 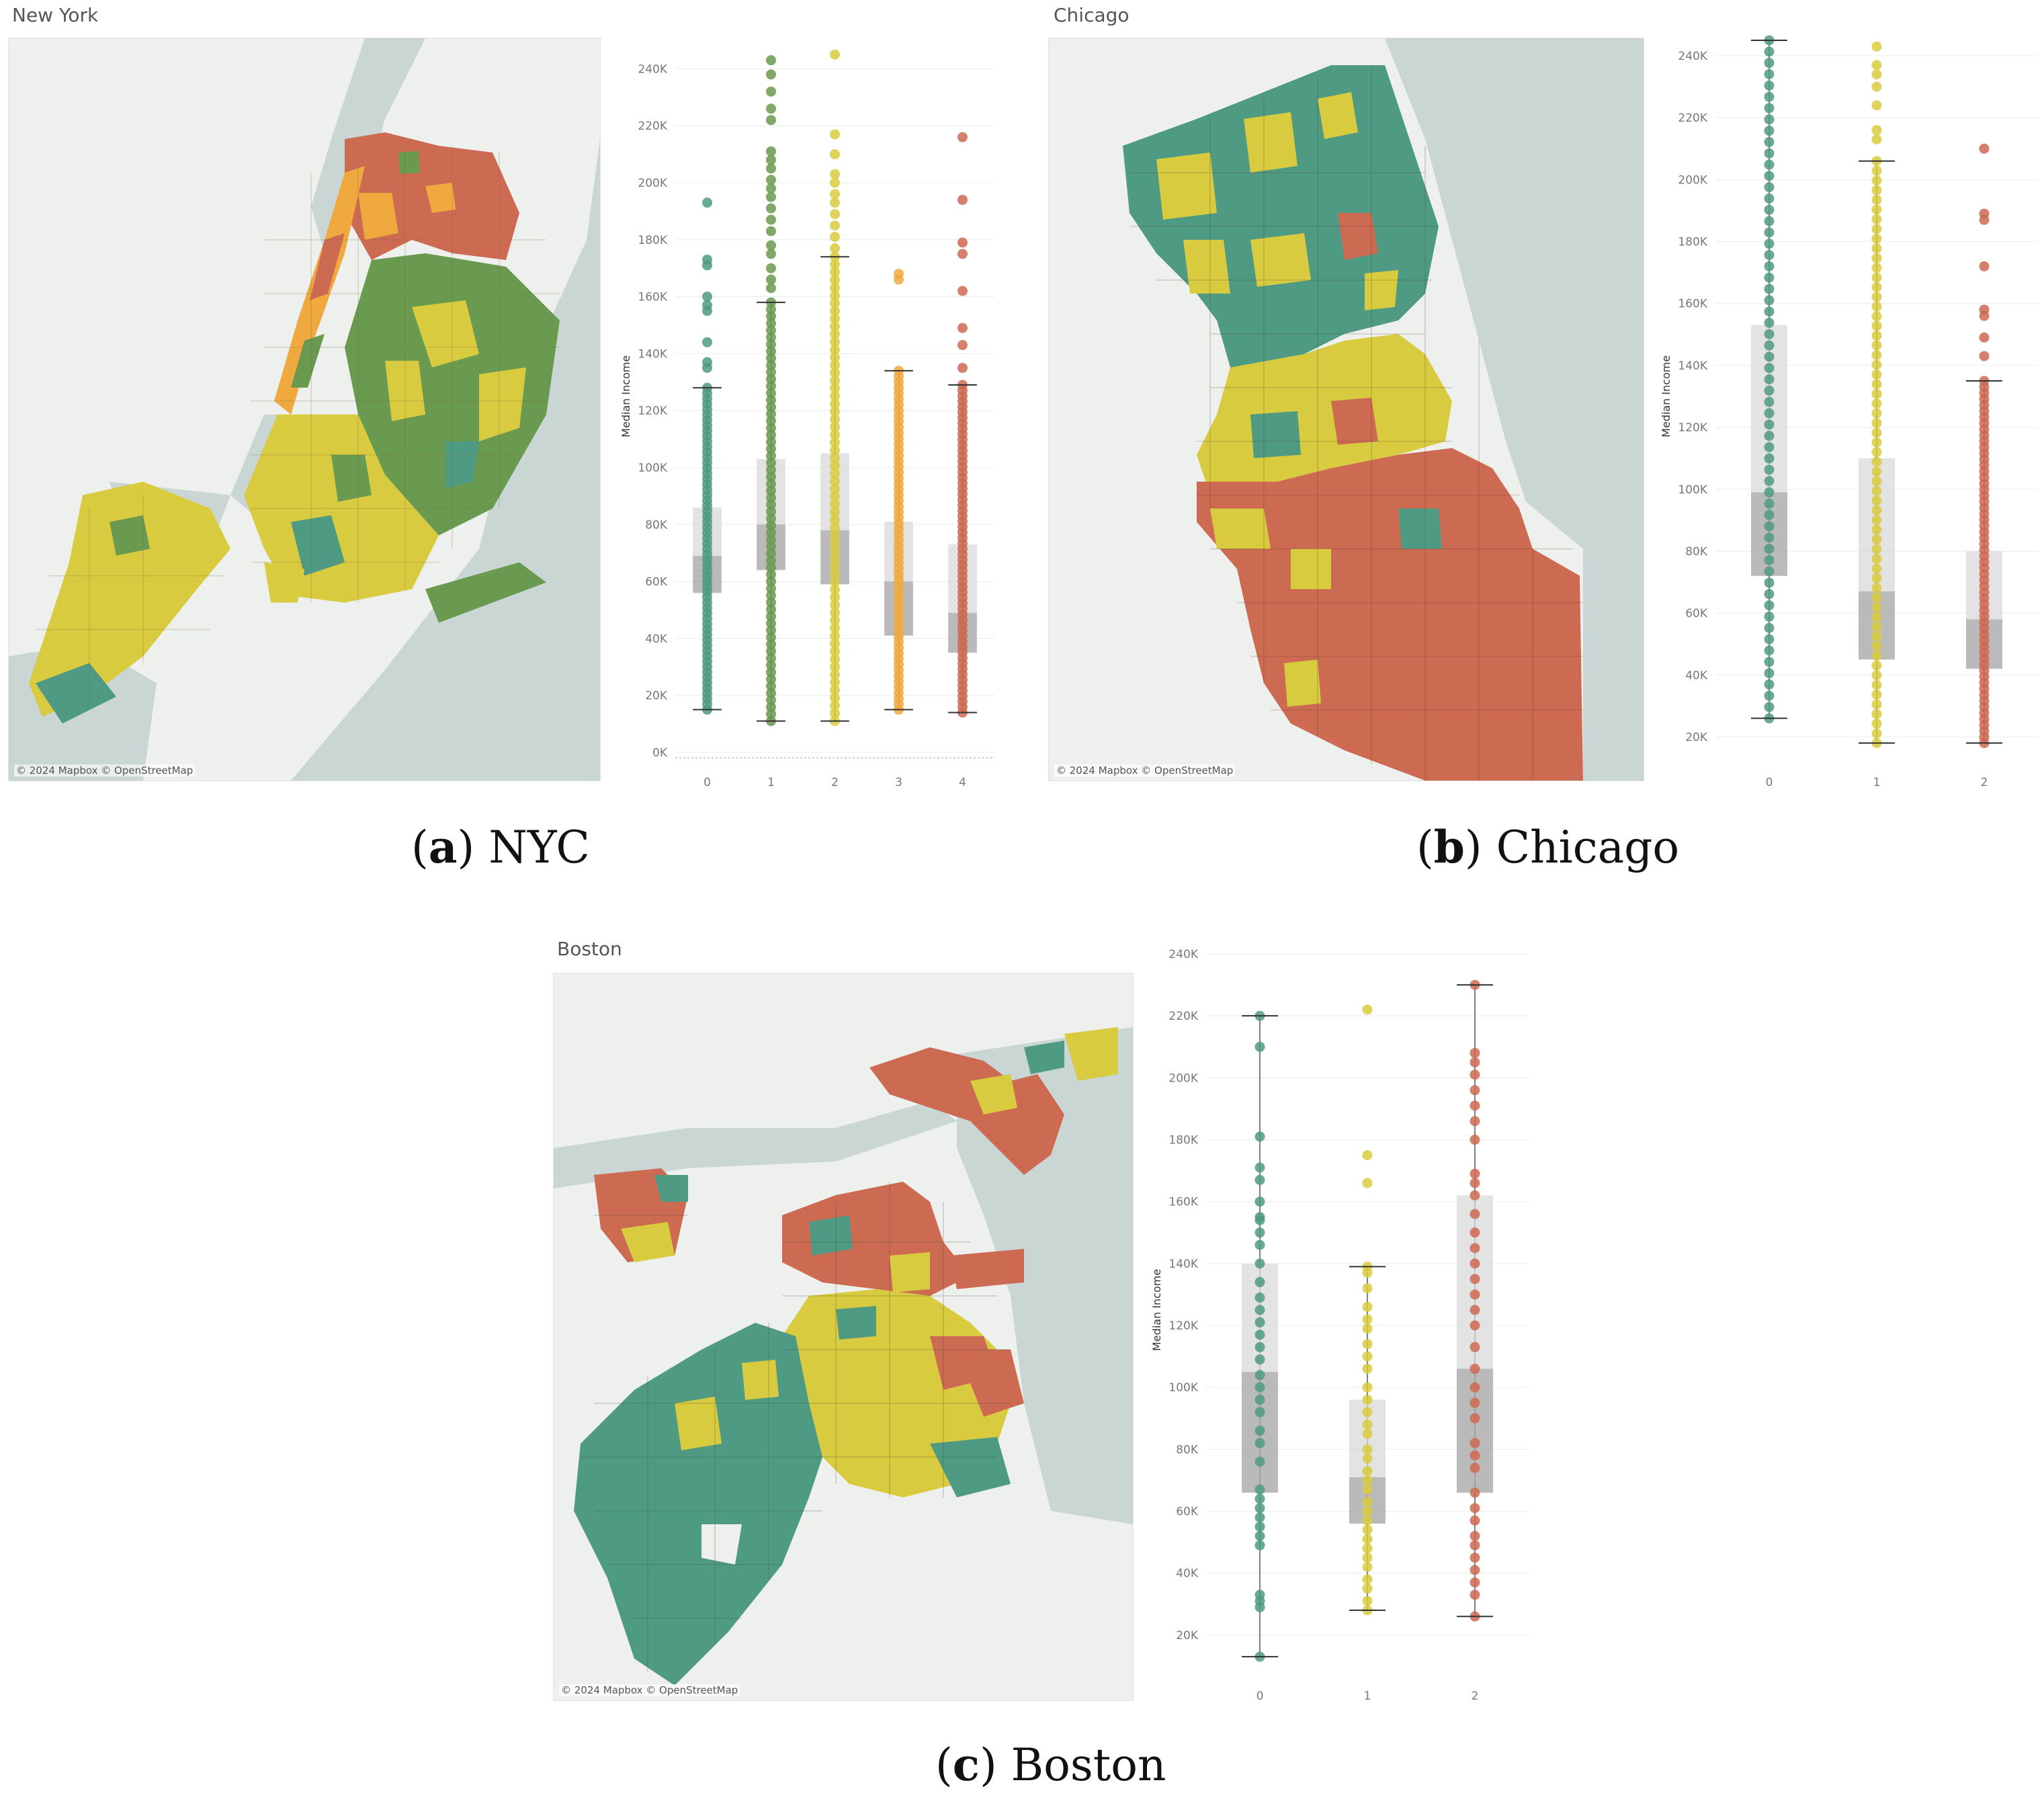 I want to click on map-boston: © 2024 Mapbox © OpenStreetMap, so click(x=843, y=1337).